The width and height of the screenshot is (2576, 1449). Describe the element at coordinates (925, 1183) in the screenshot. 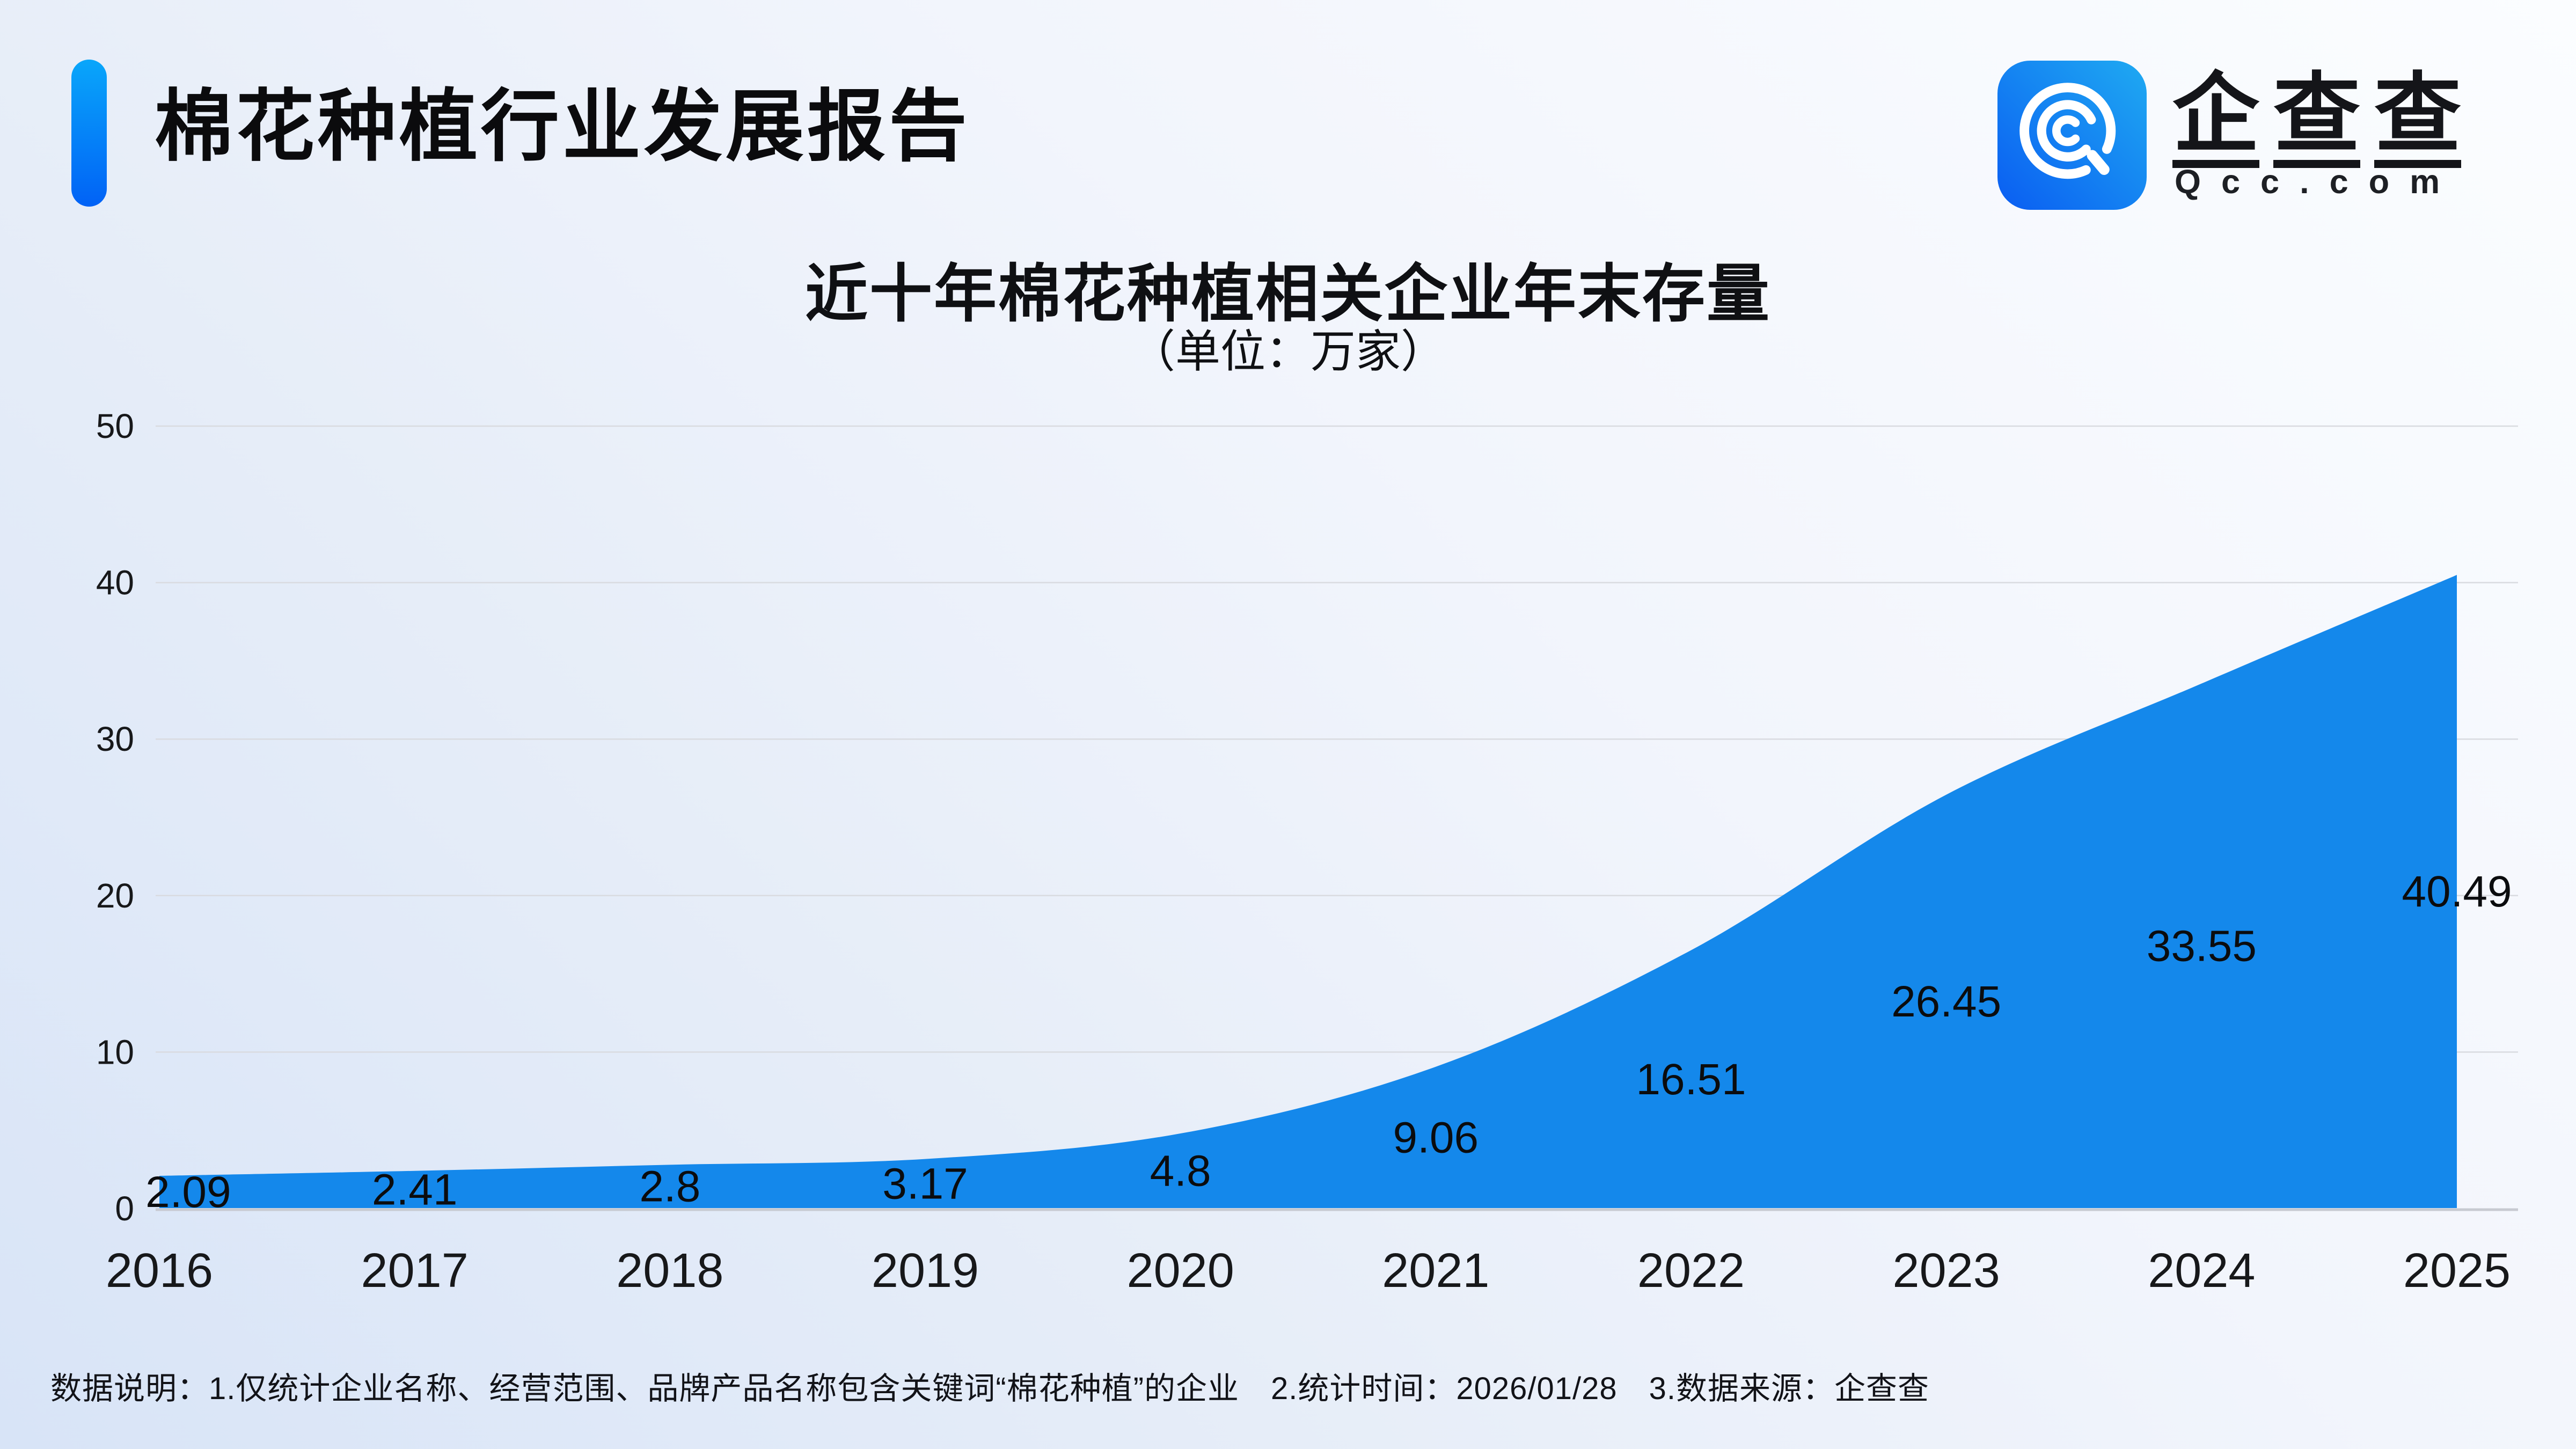

I see `data-label: 3.17` at that location.